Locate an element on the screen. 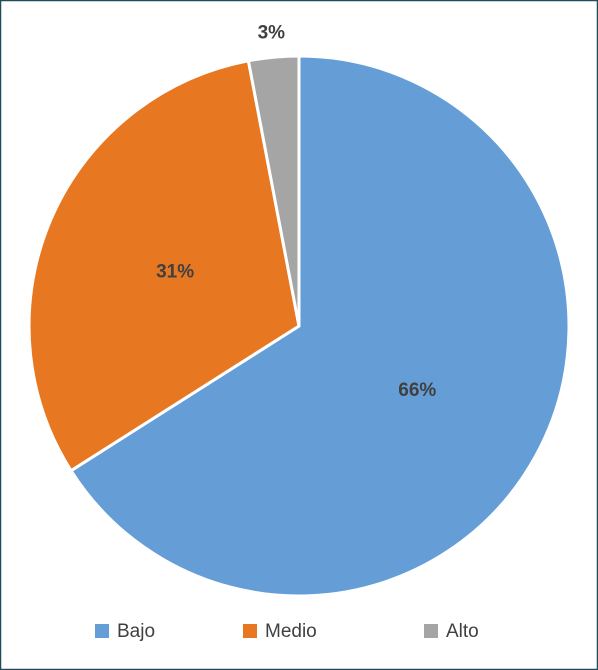 This screenshot has width=598, height=670. legend-label: Bajo is located at coordinates (136, 631).